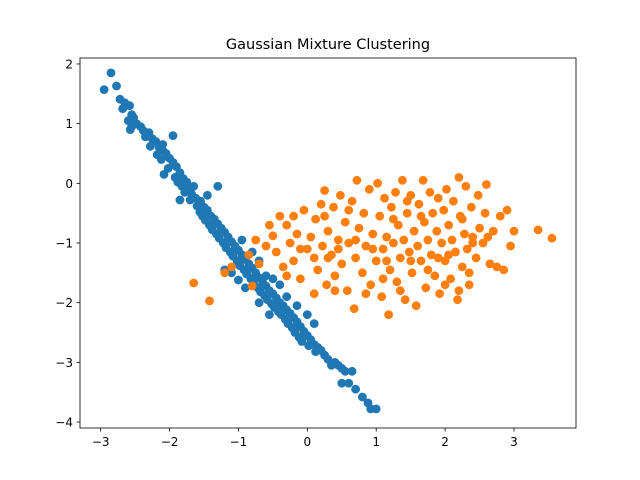 This screenshot has height=480, width=640. What do you see at coordinates (445, 442) in the screenshot?
I see `x-tick-label: 2` at bounding box center [445, 442].